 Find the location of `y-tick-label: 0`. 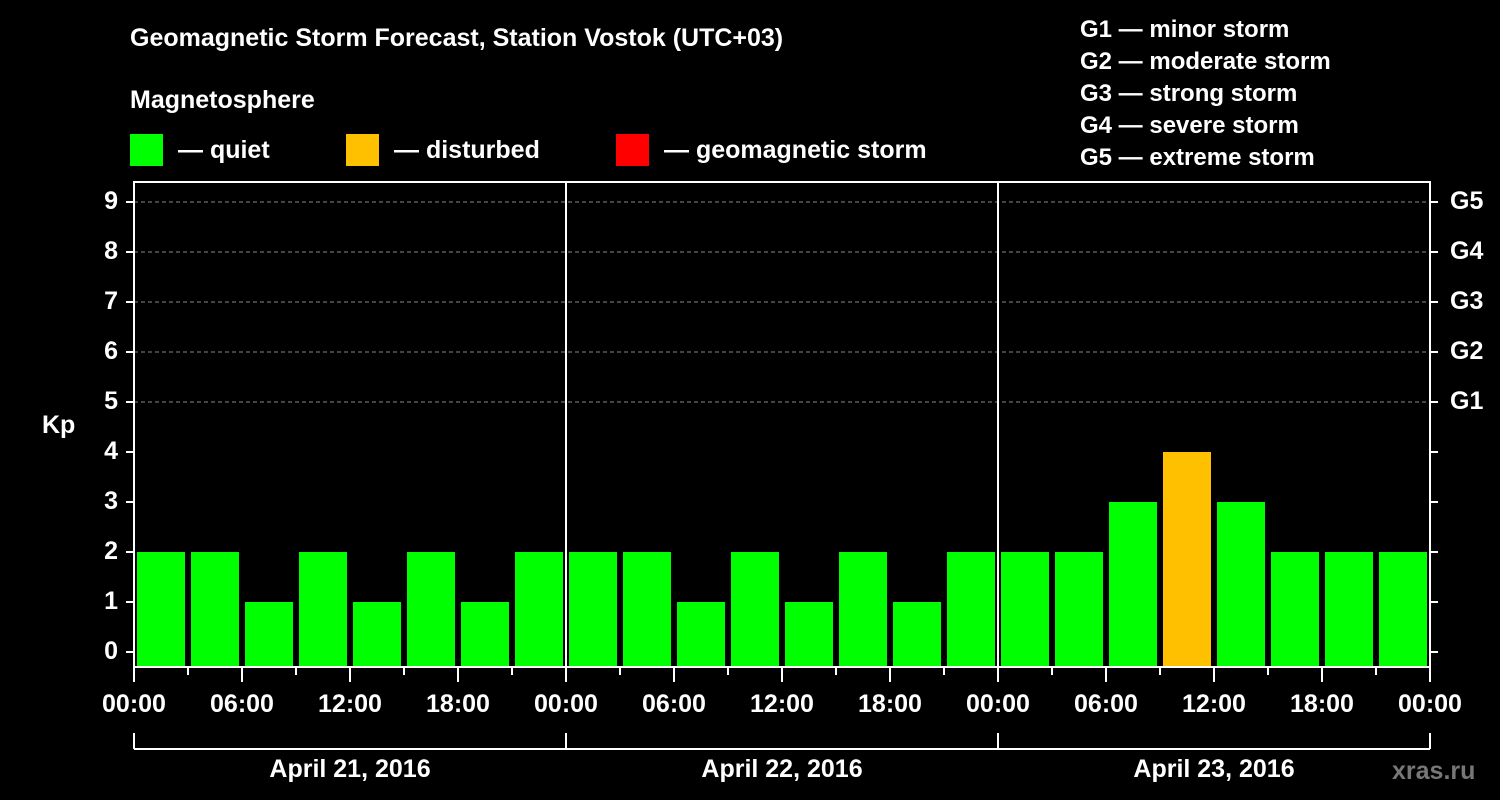

y-tick-label: 0 is located at coordinates (111, 651).